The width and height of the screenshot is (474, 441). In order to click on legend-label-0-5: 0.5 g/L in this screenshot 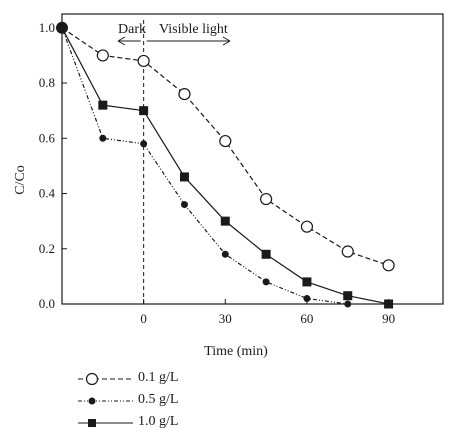, I will do `click(158, 399)`.